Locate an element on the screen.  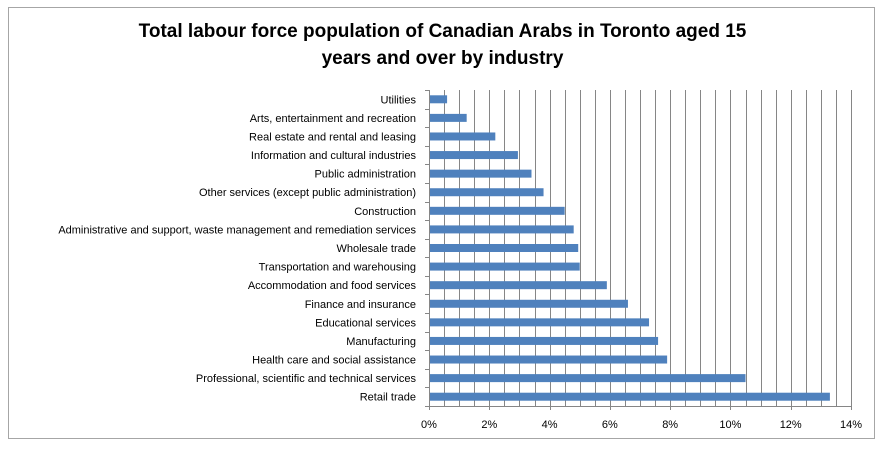
chart-title-line-2: years and over by industry is located at coordinates (442, 58).